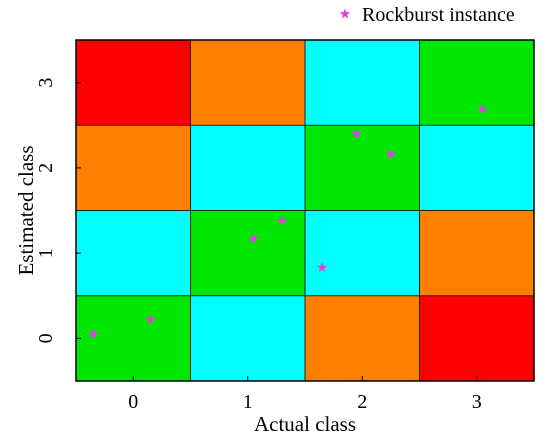 This screenshot has height=441, width=550. Describe the element at coordinates (362, 253) in the screenshot. I see `heatmap-cell-x2-y1` at that location.